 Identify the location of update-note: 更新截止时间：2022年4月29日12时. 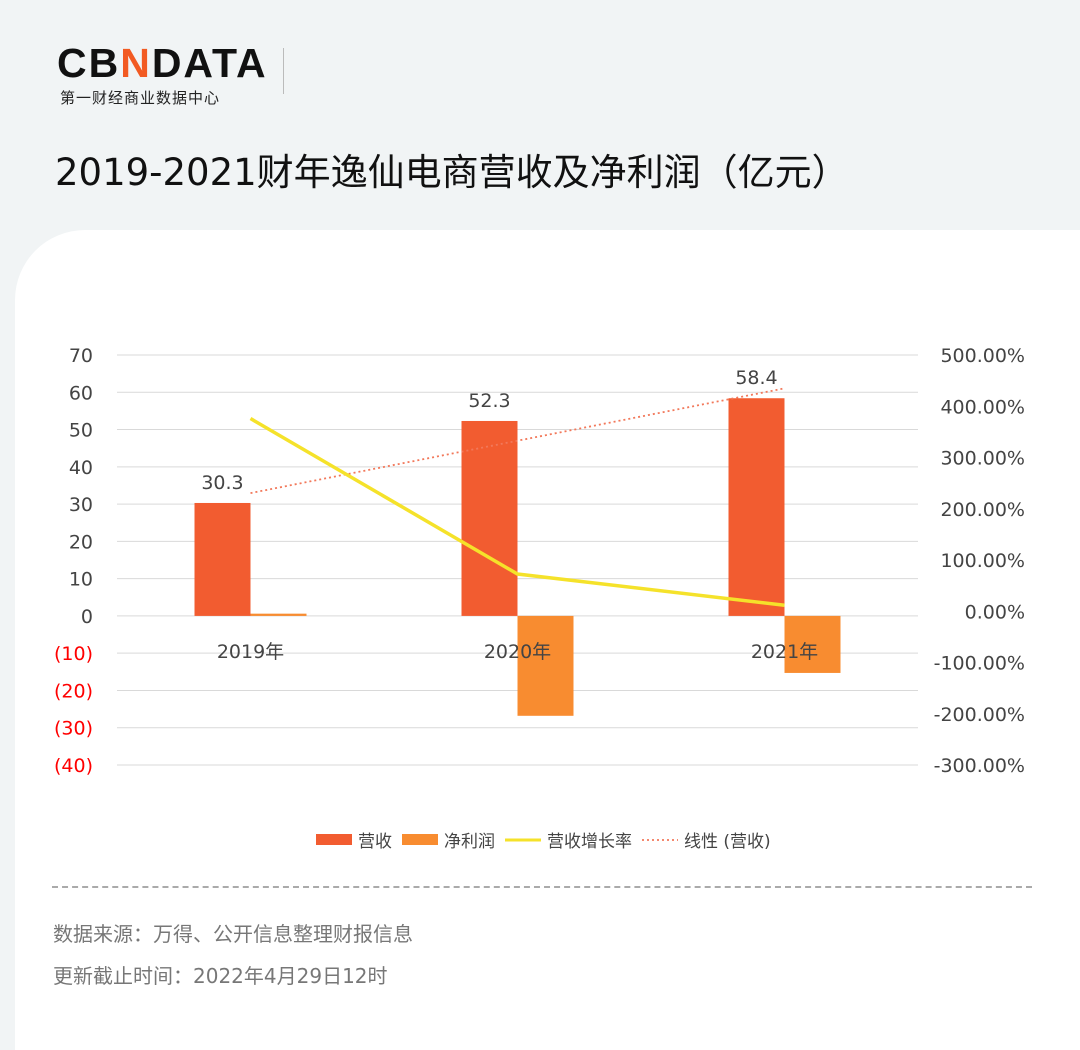
(220, 976).